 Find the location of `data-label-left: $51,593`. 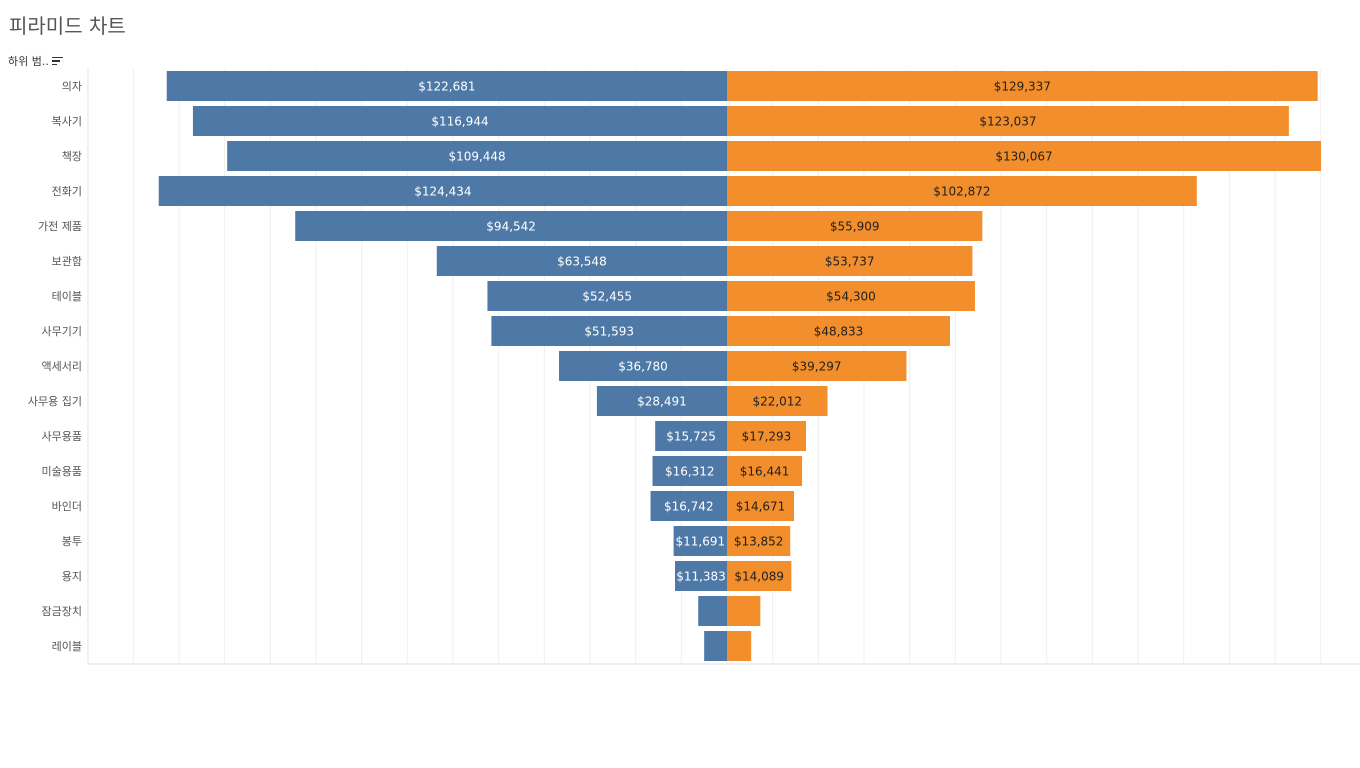

data-label-left: $51,593 is located at coordinates (609, 332).